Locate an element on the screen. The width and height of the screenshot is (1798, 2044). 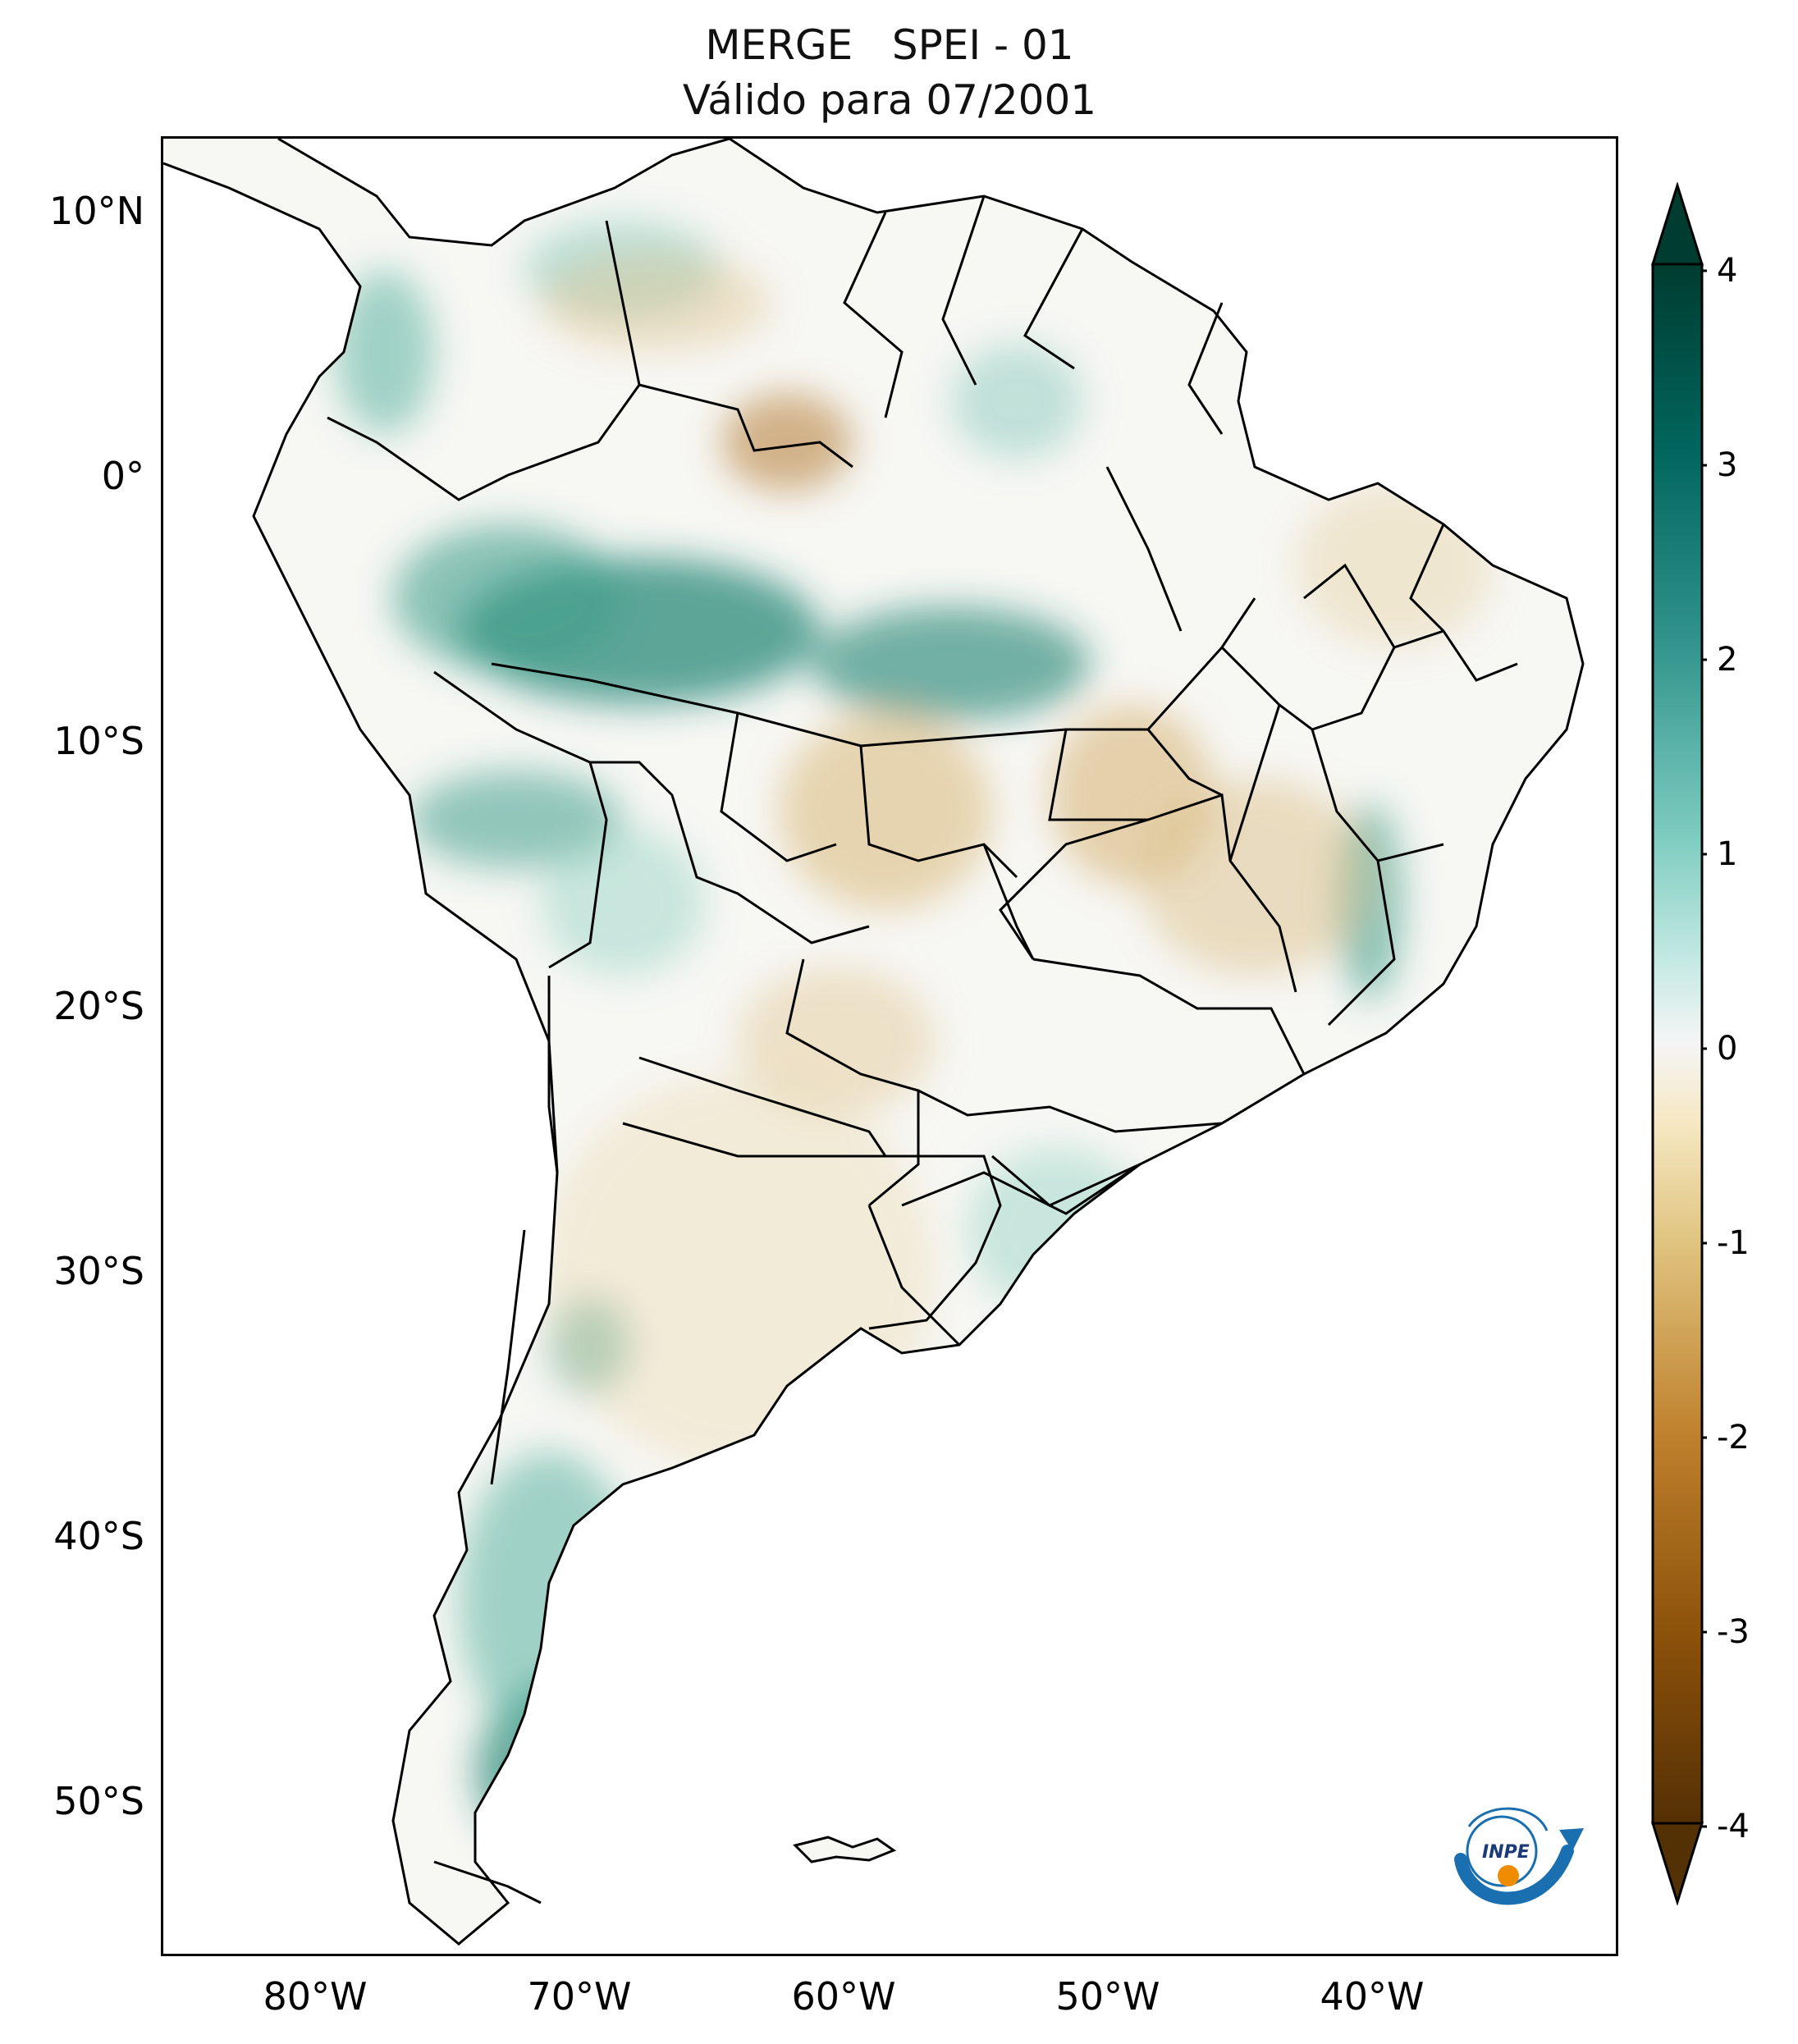
cb-tick-minus-2: -2 is located at coordinates (1733, 1437).